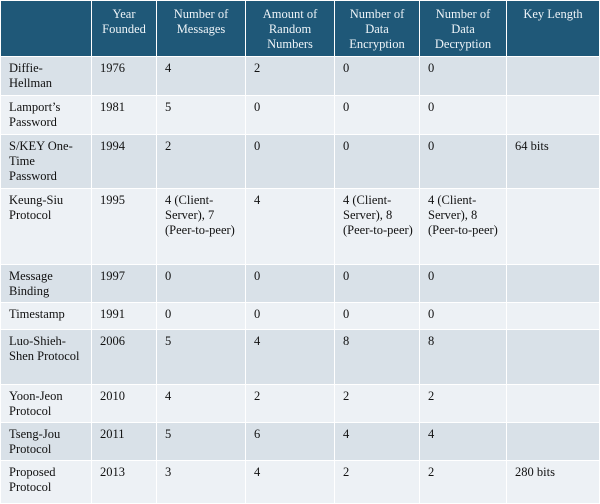  What do you see at coordinates (124, 283) in the screenshot?
I see `cell-year: 1997` at bounding box center [124, 283].